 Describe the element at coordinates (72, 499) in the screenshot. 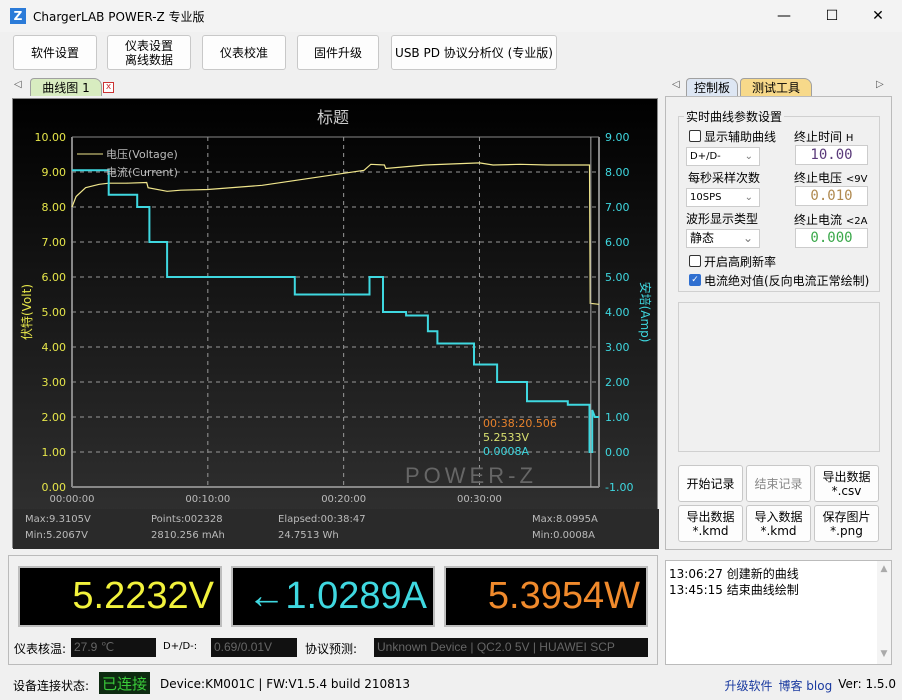

I see `x-tick-label: 00:00:00` at that location.